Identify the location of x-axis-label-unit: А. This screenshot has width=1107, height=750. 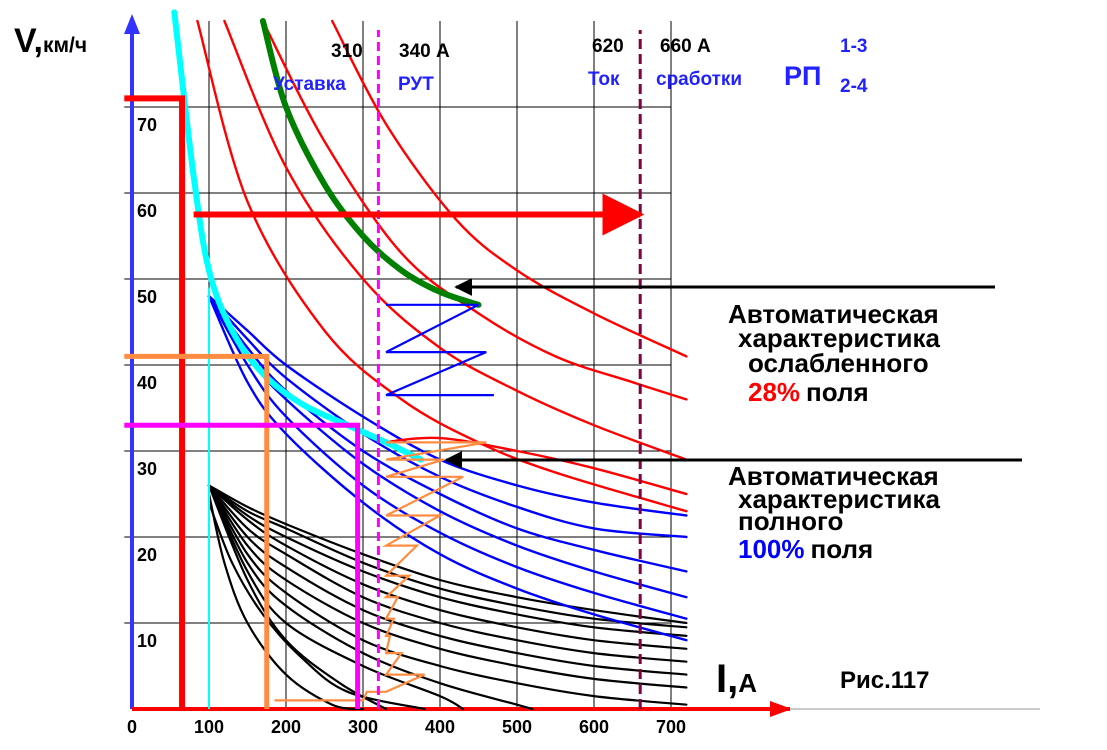
(747, 683).